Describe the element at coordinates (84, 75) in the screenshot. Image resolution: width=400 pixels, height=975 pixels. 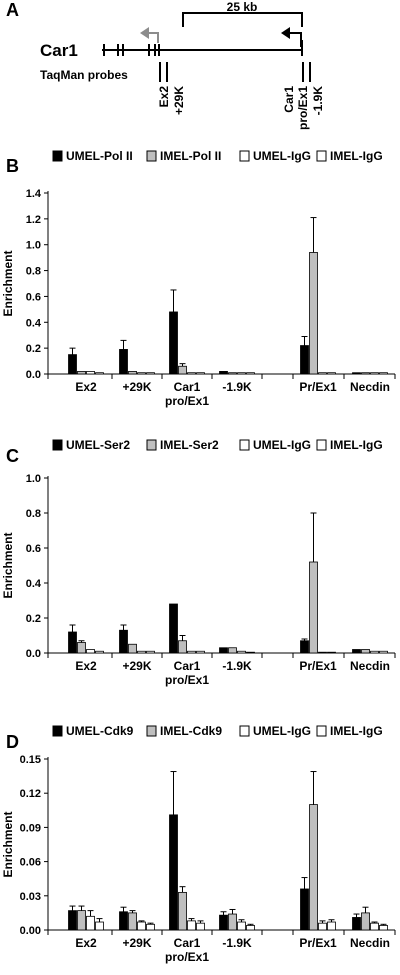
I see `probes-label: TaqMan probes` at that location.